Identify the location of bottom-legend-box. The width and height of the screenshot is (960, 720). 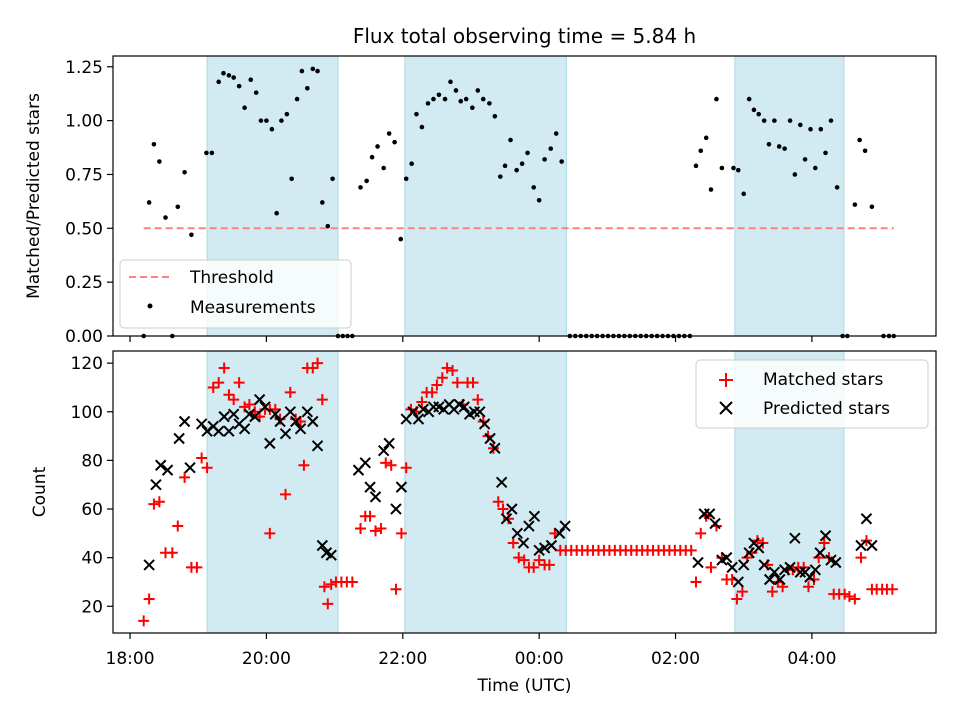
(812, 394).